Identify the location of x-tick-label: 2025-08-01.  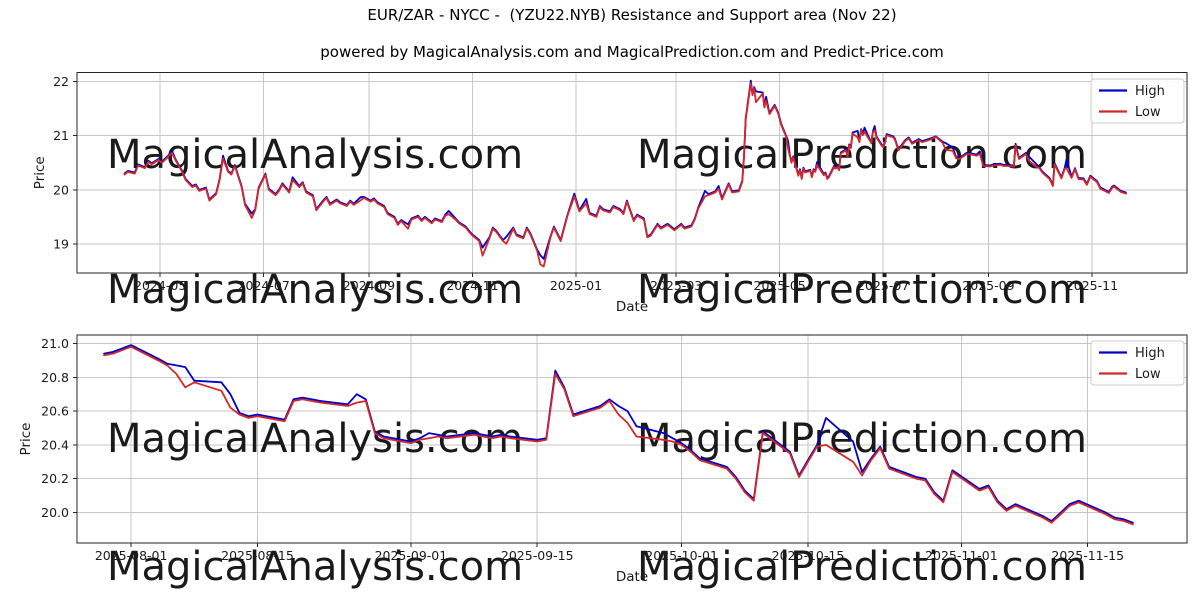
(131, 555).